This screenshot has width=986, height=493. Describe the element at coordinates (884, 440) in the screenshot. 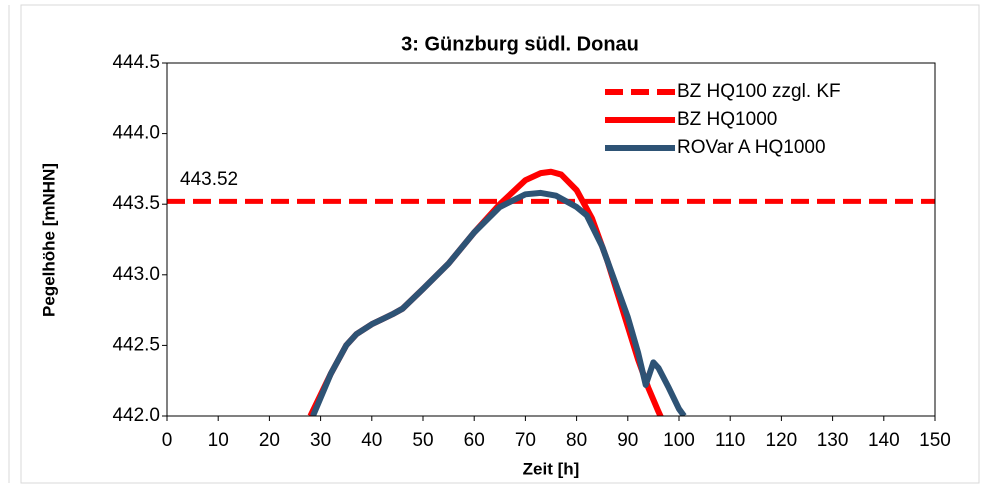

I see `x-tick-label: 140` at that location.